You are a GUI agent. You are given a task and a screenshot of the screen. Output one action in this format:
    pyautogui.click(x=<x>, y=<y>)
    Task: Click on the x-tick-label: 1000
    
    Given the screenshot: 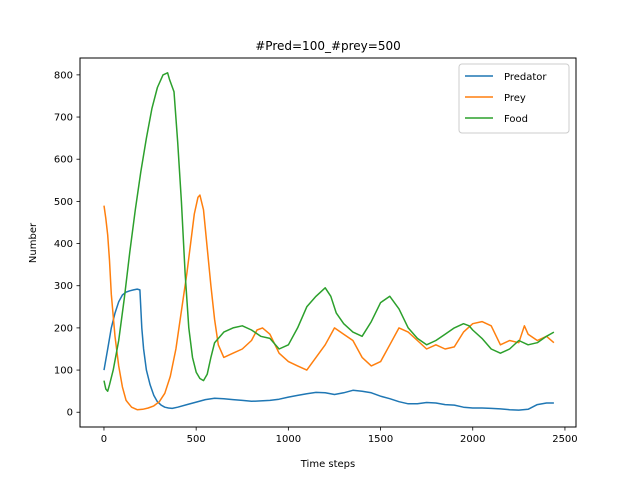 What is the action you would take?
    pyautogui.click(x=288, y=439)
    